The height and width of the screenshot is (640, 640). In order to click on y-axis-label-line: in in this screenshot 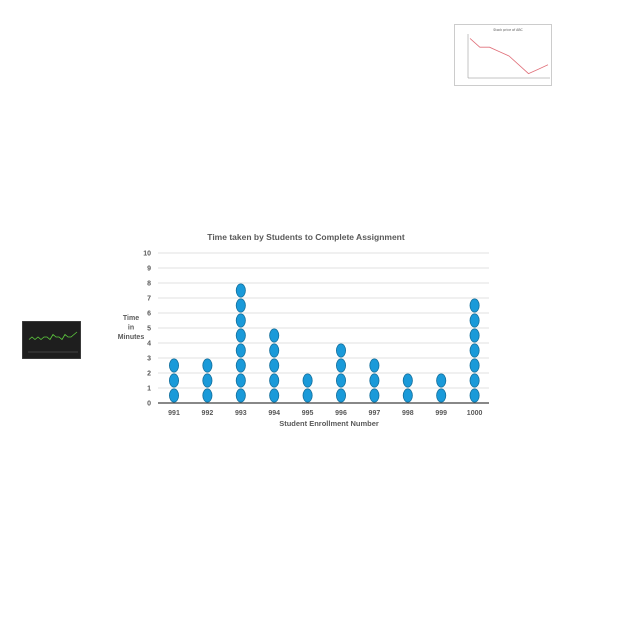, I will do `click(131, 328)`.